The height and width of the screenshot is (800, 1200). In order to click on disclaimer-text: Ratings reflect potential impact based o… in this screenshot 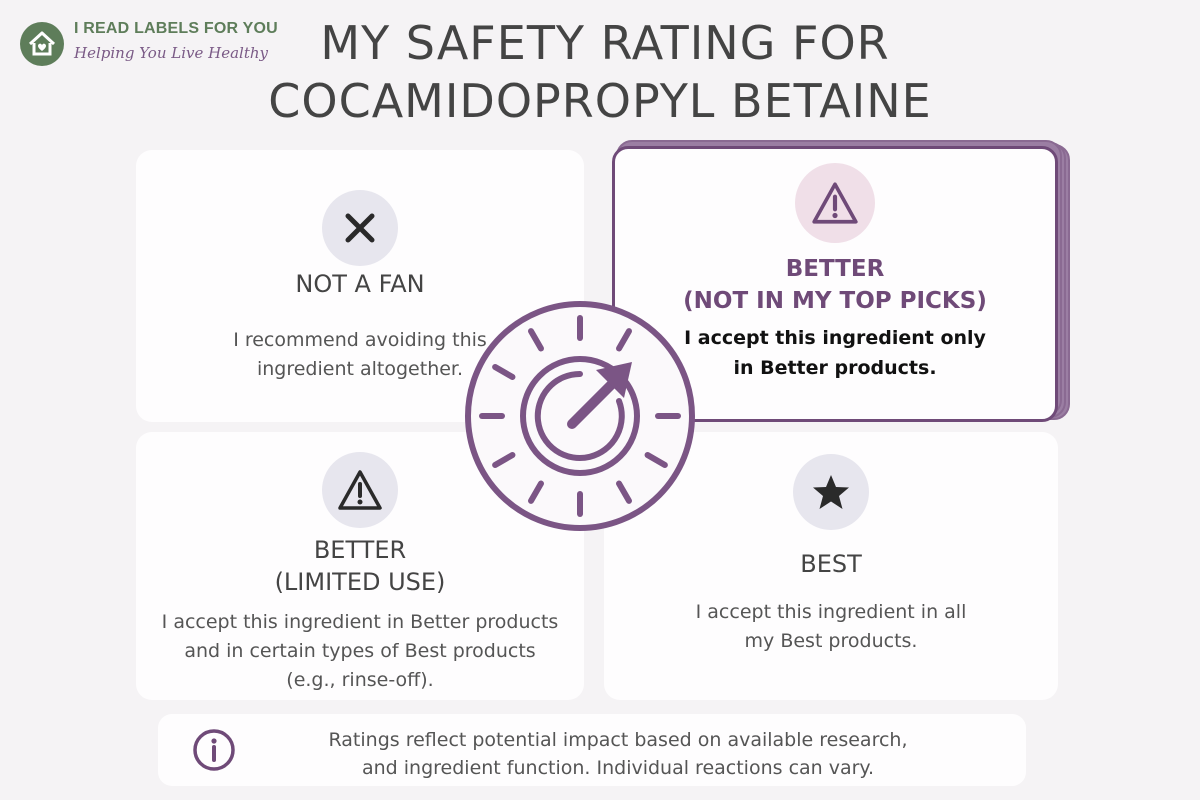, I will do `click(618, 754)`.